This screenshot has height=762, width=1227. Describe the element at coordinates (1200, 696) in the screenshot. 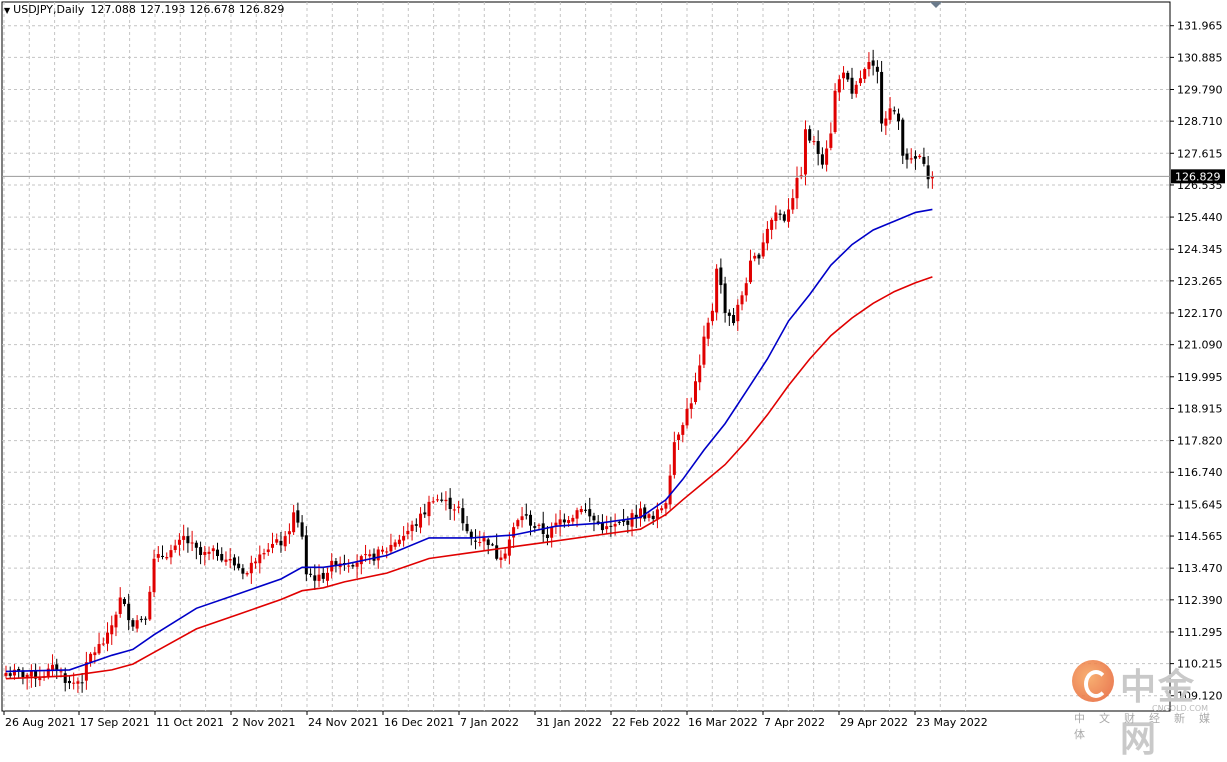

I see `y-tick-label: 109.120` at that location.